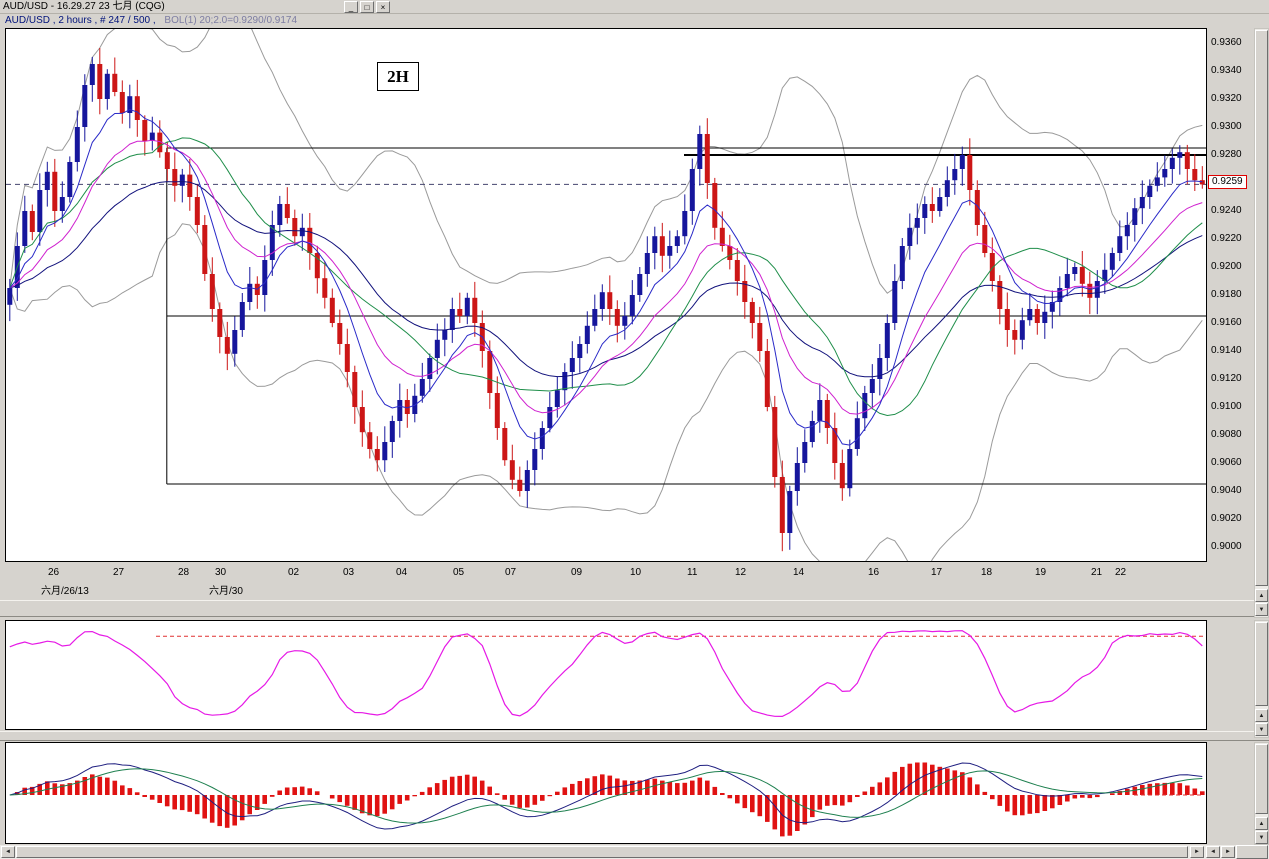 This screenshot has width=1269, height=859. What do you see at coordinates (606, 573) in the screenshot?
I see `time-axis: 26 27 28 30 02 03 04 05 07 09 10 11 12 14 16 17 18 19 21 22` at bounding box center [606, 573].